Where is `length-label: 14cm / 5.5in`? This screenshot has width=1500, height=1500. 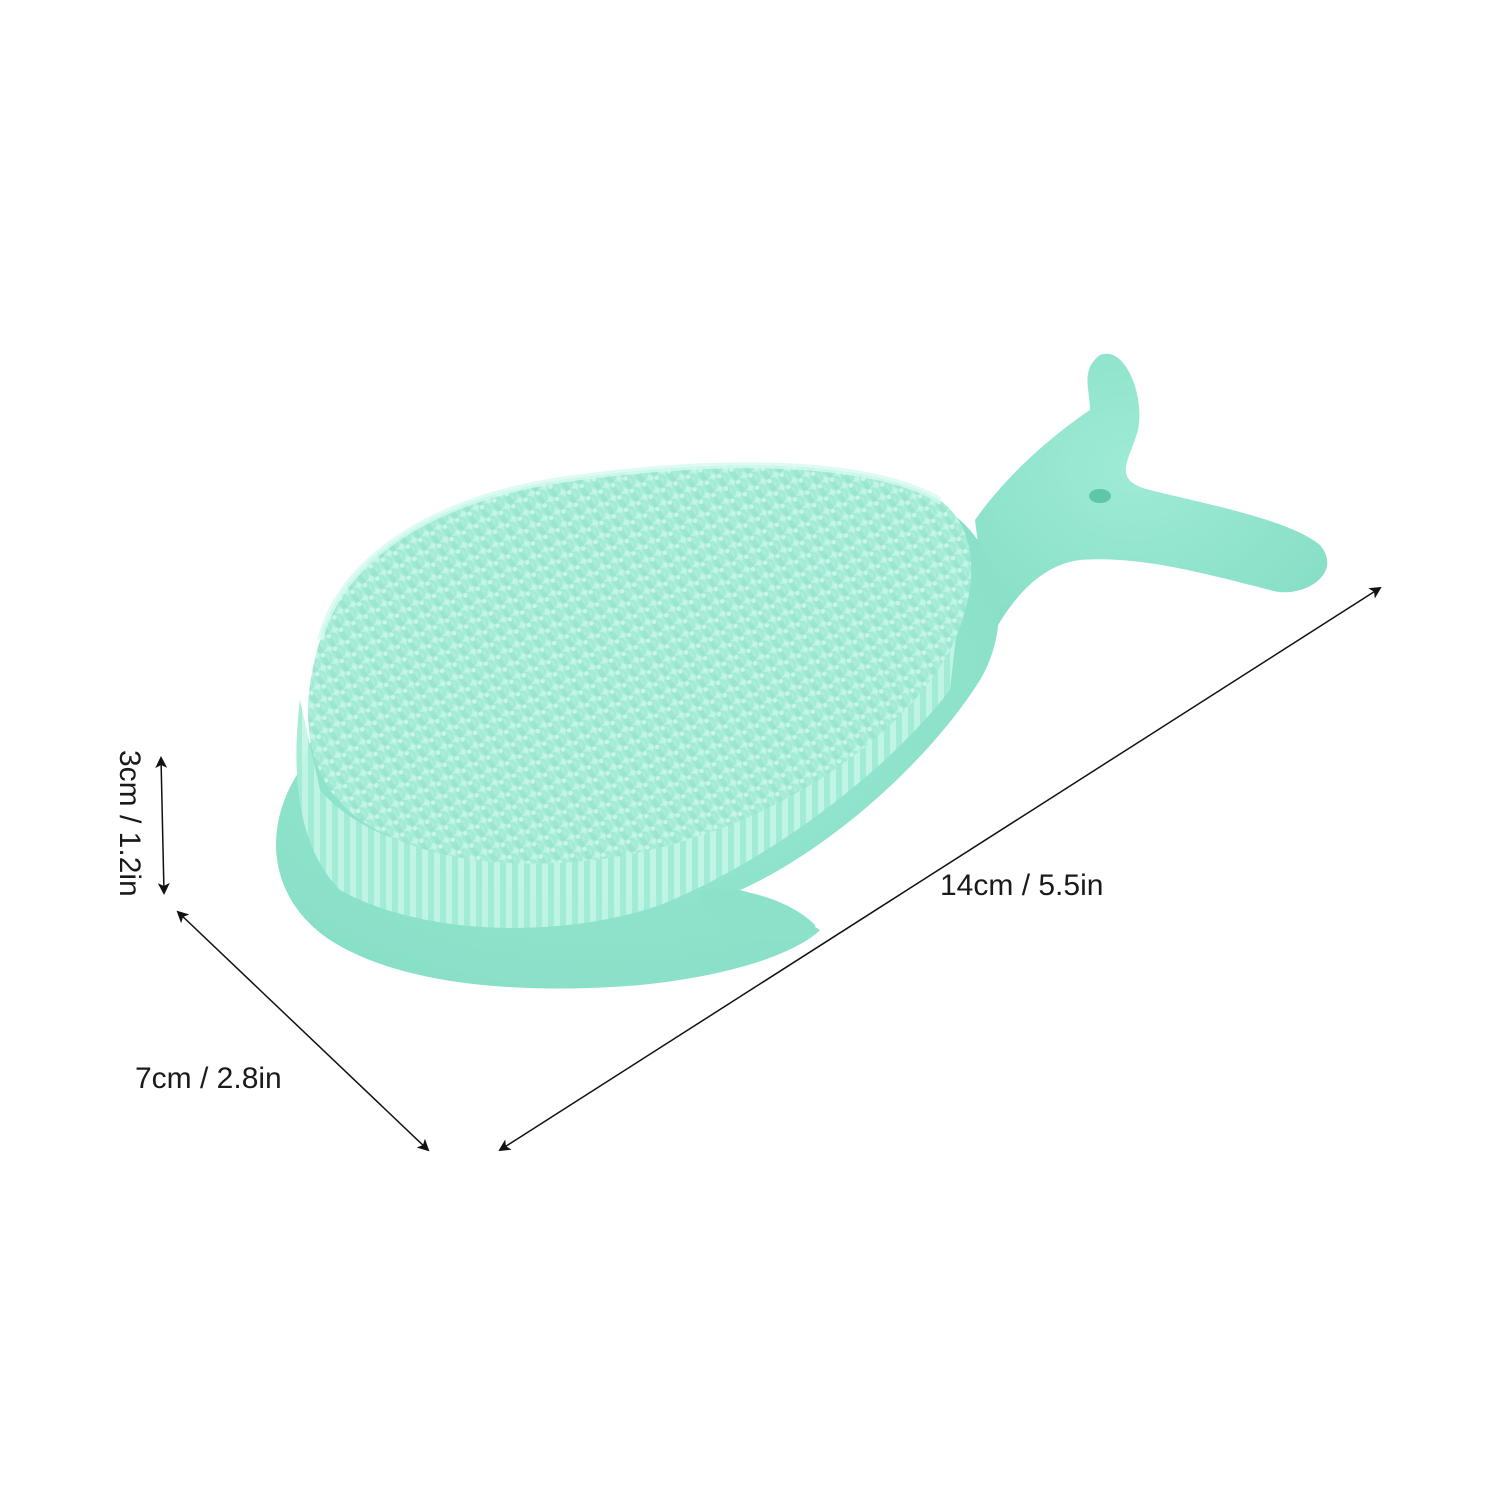
length-label: 14cm / 5.5in is located at coordinates (1021, 885).